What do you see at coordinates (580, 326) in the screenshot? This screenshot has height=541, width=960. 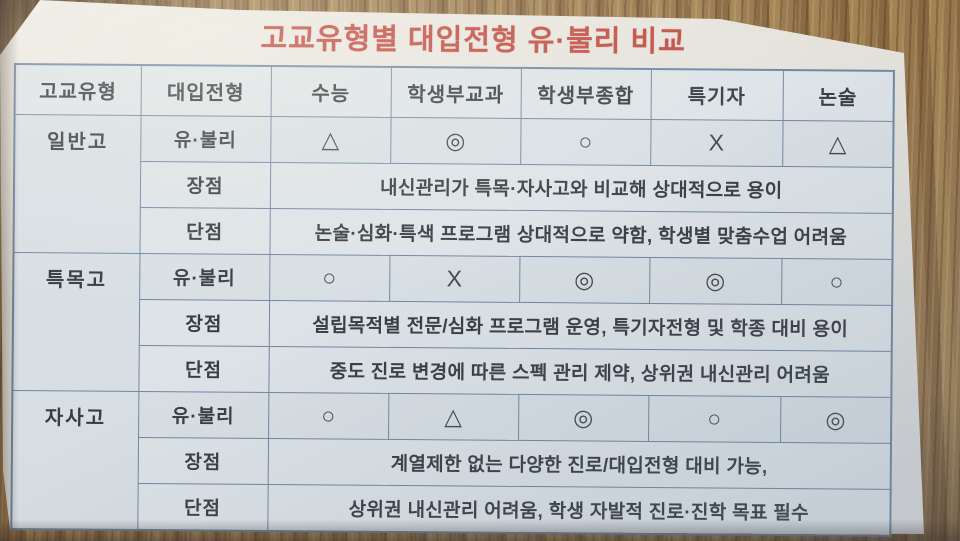 I see `pros-text: 설립목적별 전문/심화 프로그램 운영, 특기자전형 및 학종 대비 용이` at bounding box center [580, 326].